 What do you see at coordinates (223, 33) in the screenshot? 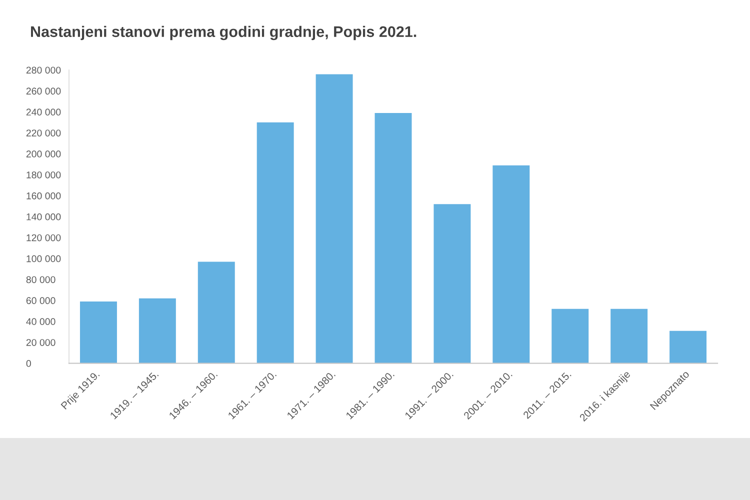
I see `chart-title: Nastanjeni stanovi prema godini gradnje, Popis 2021.` at bounding box center [223, 33].